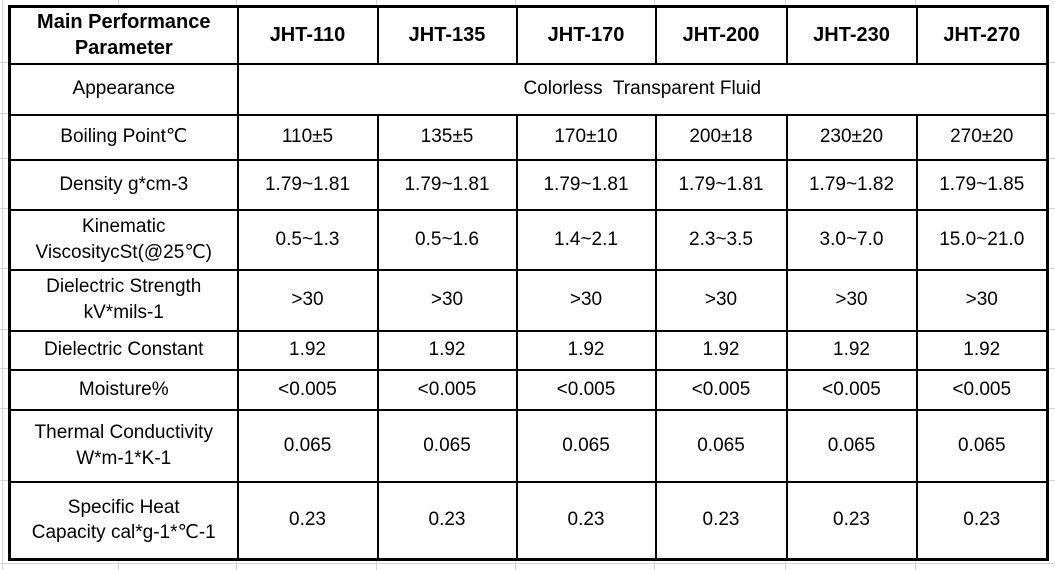 Image resolution: width=1055 pixels, height=570 pixels. Describe the element at coordinates (307, 137) in the screenshot. I see `value-cell: 110±5` at that location.